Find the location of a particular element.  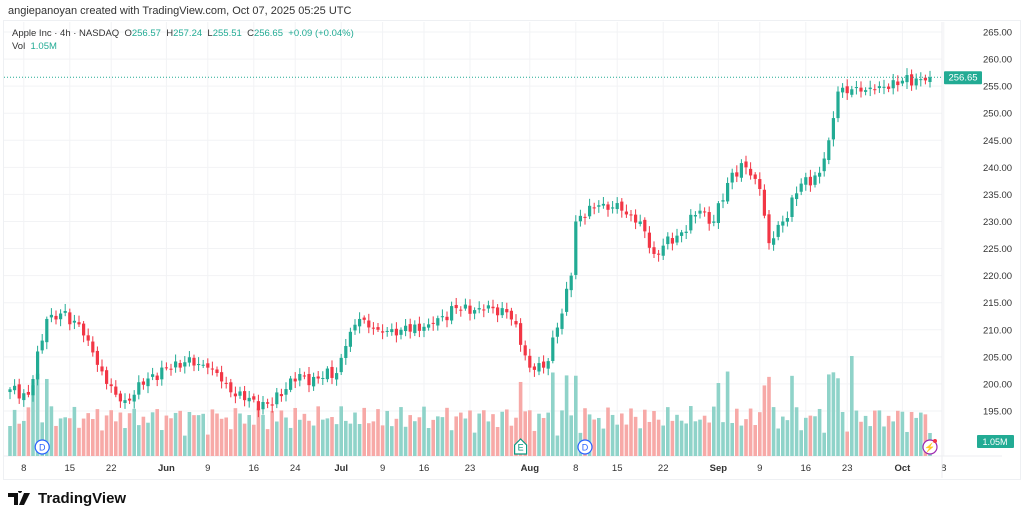

close-value: 256.65 is located at coordinates (268, 33).